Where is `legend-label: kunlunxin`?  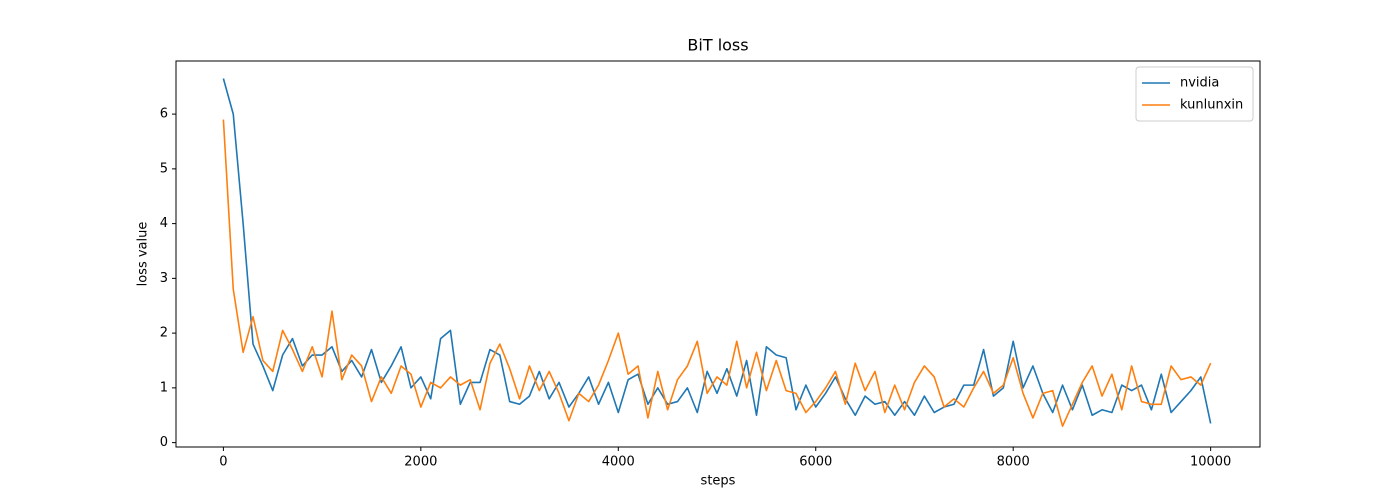 legend-label: kunlunxin is located at coordinates (1211, 105).